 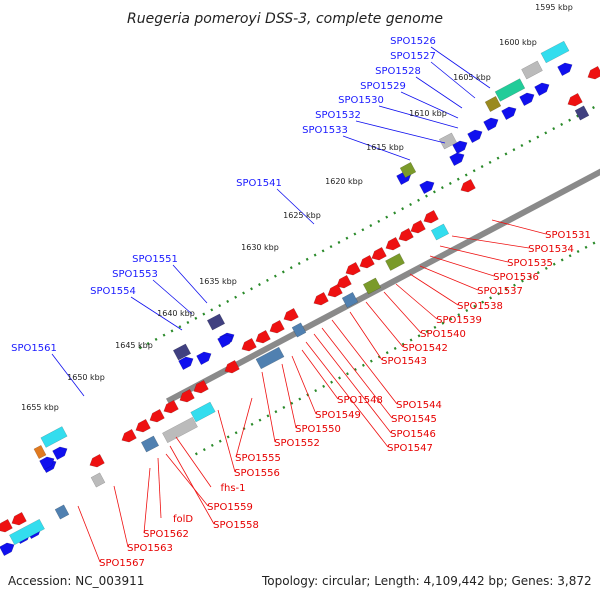 I want to click on reverse-gene-label: SPO1538, so click(x=480, y=306).